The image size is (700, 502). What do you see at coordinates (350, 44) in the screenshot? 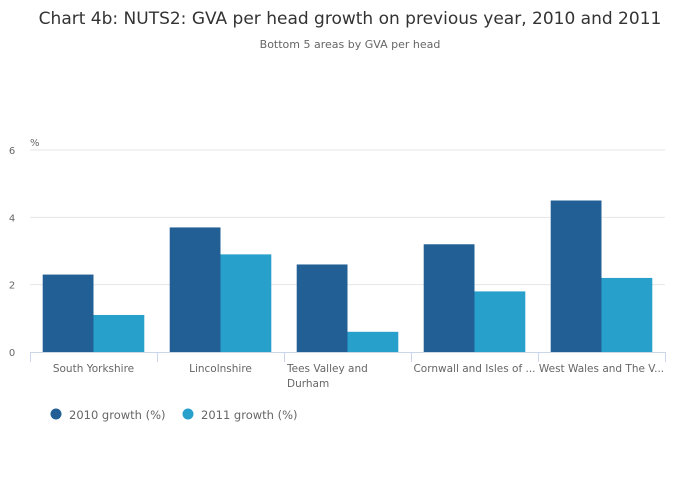
I see `chart-subtitle: Bottom 5 areas by GVA per head` at bounding box center [350, 44].